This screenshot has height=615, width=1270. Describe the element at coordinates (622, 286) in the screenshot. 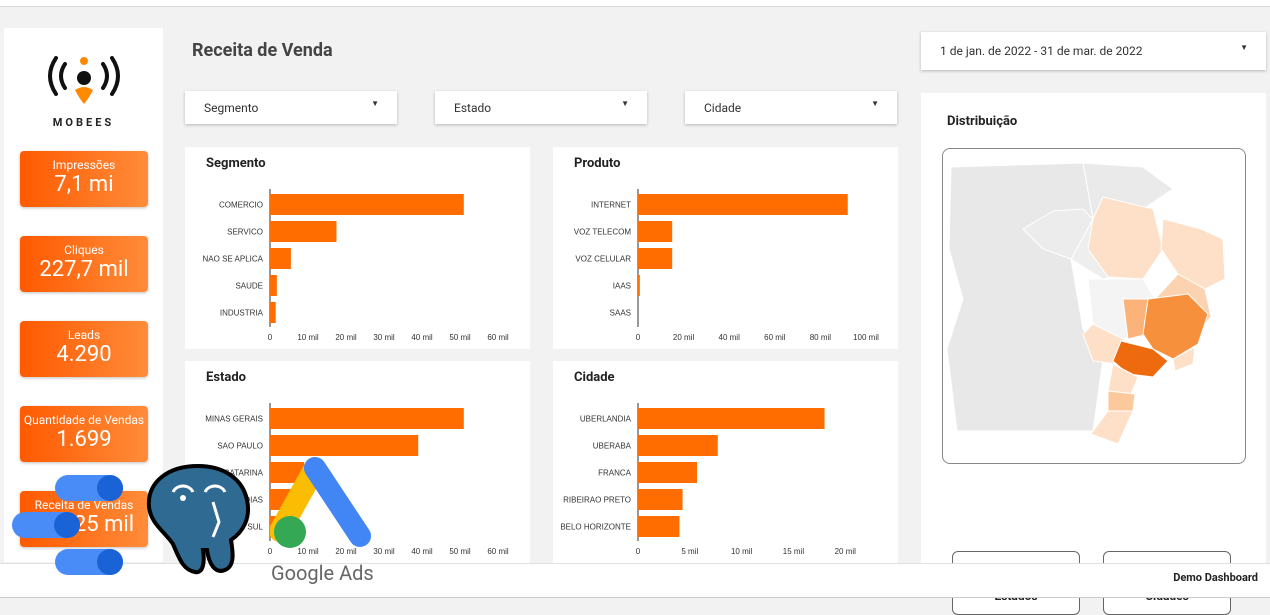

I see `category-label: IAAS` at that location.